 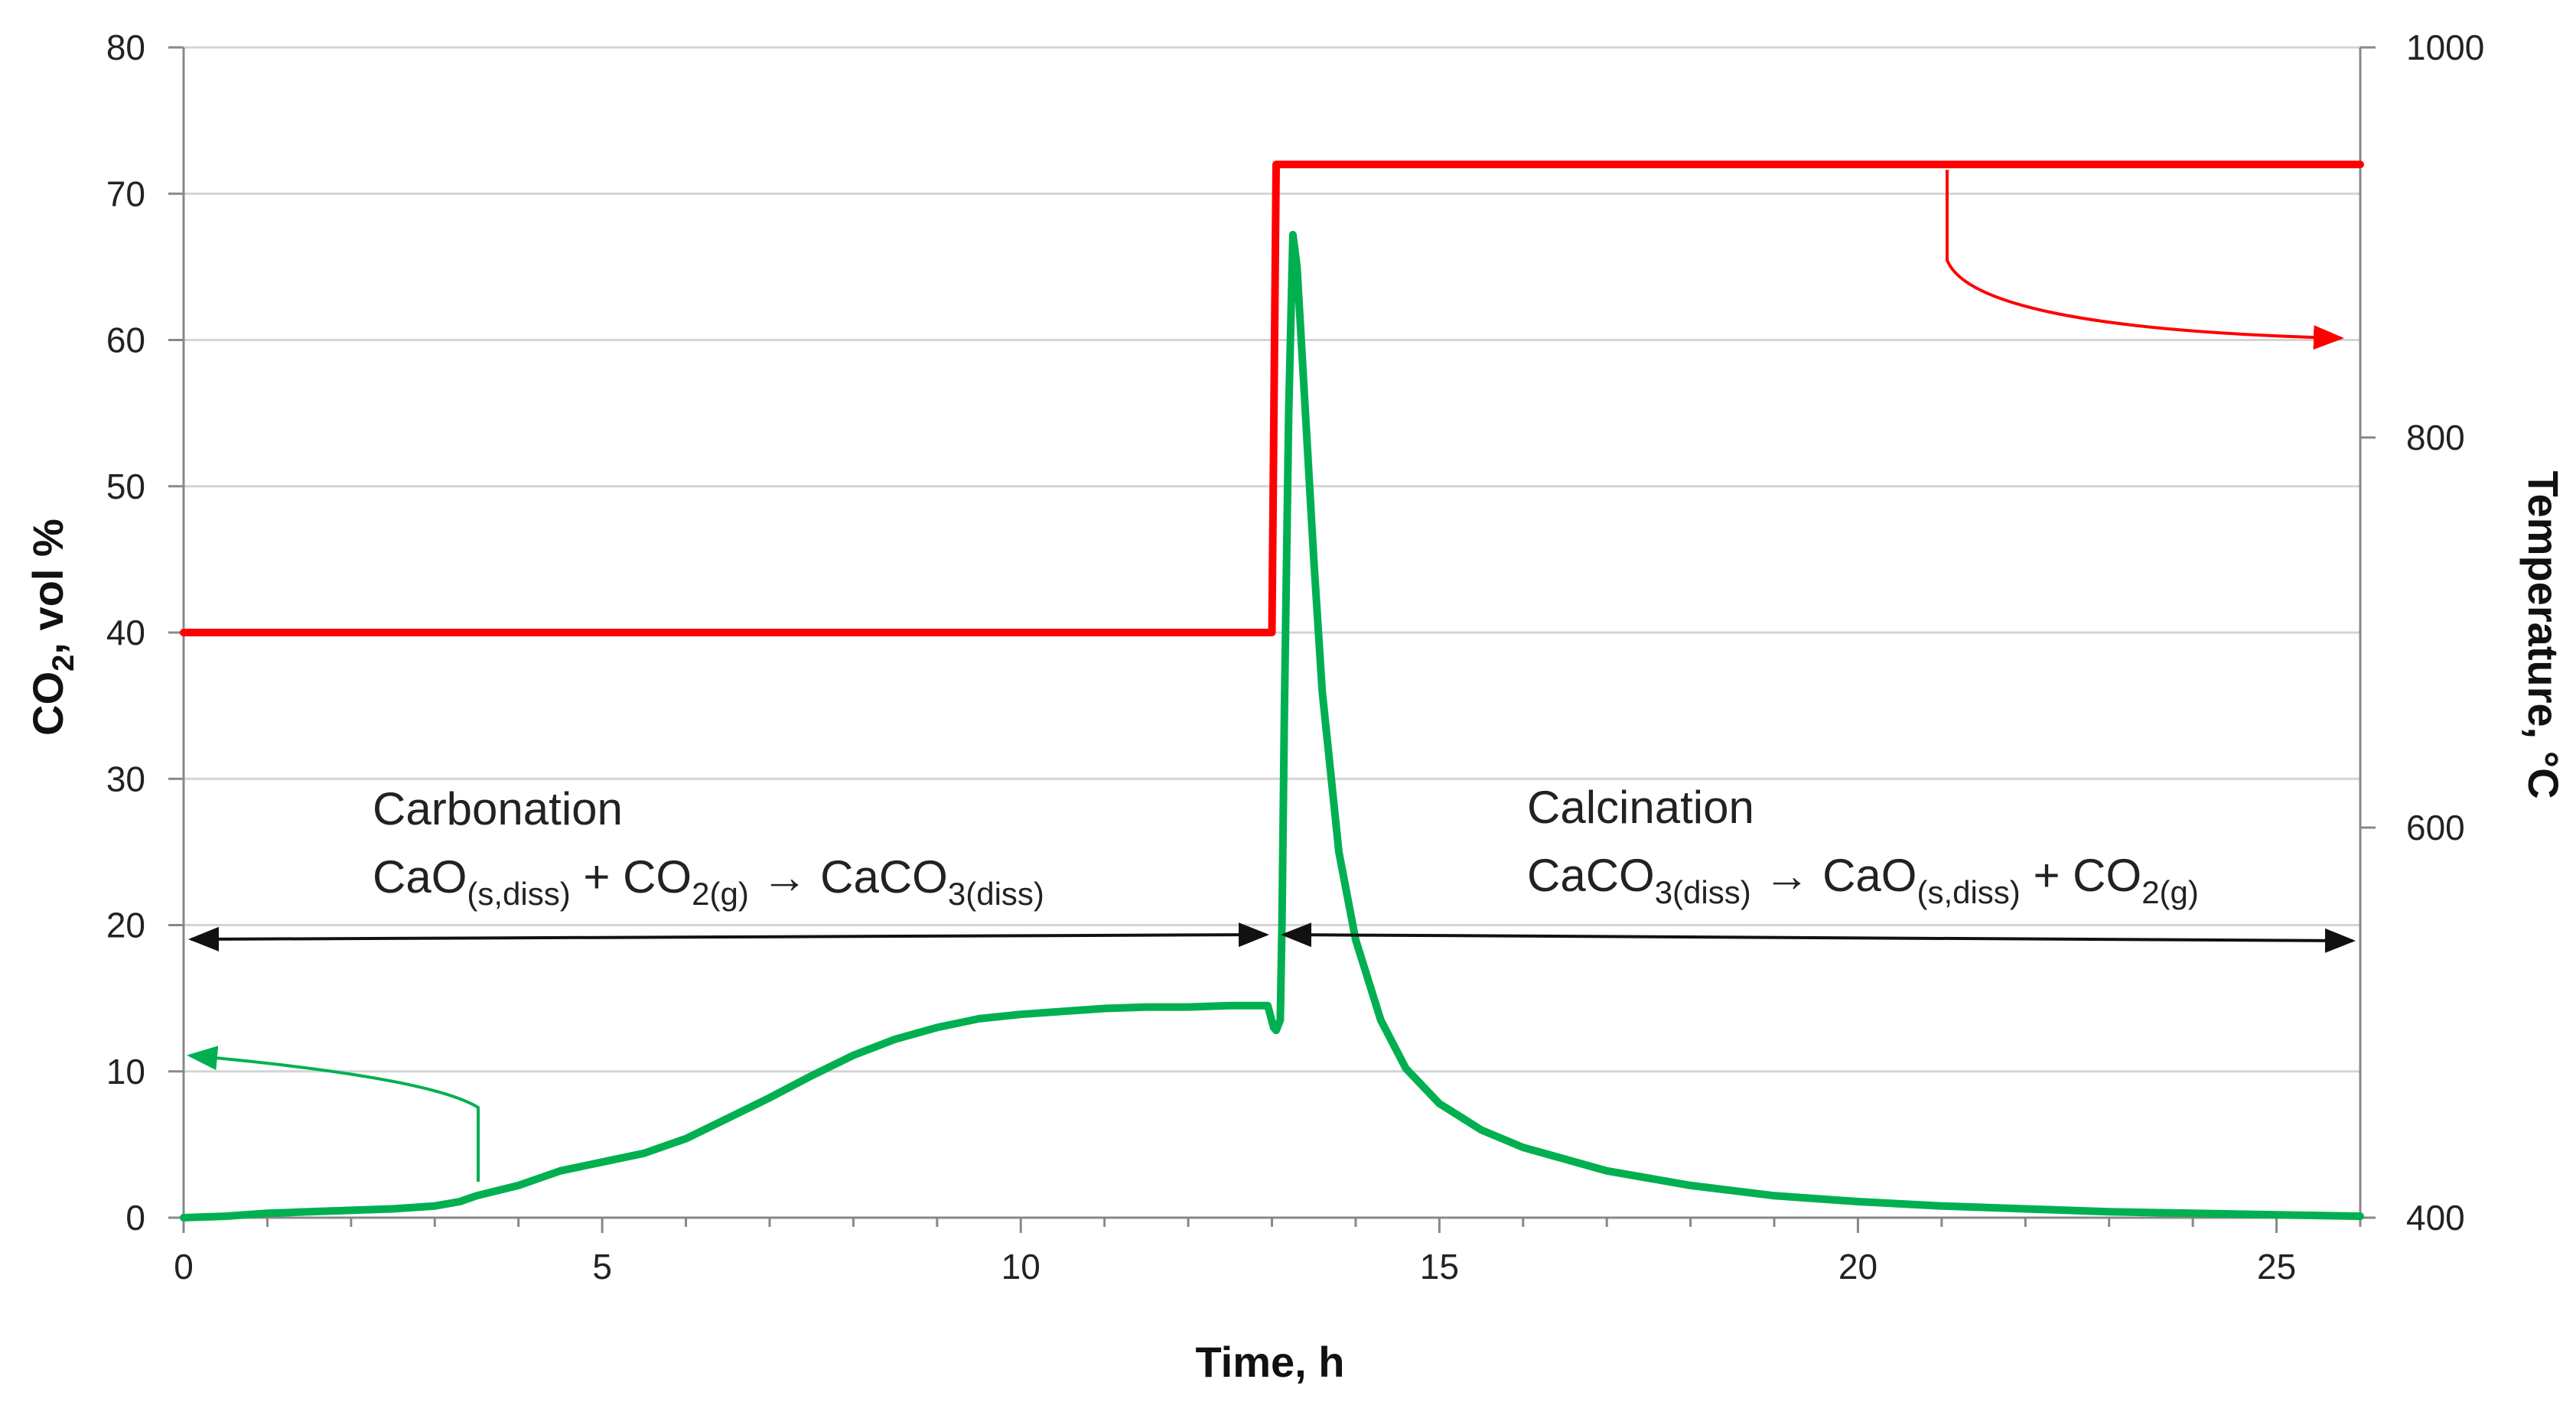 I want to click on x-tick-label-25: 25, so click(x=2277, y=1267).